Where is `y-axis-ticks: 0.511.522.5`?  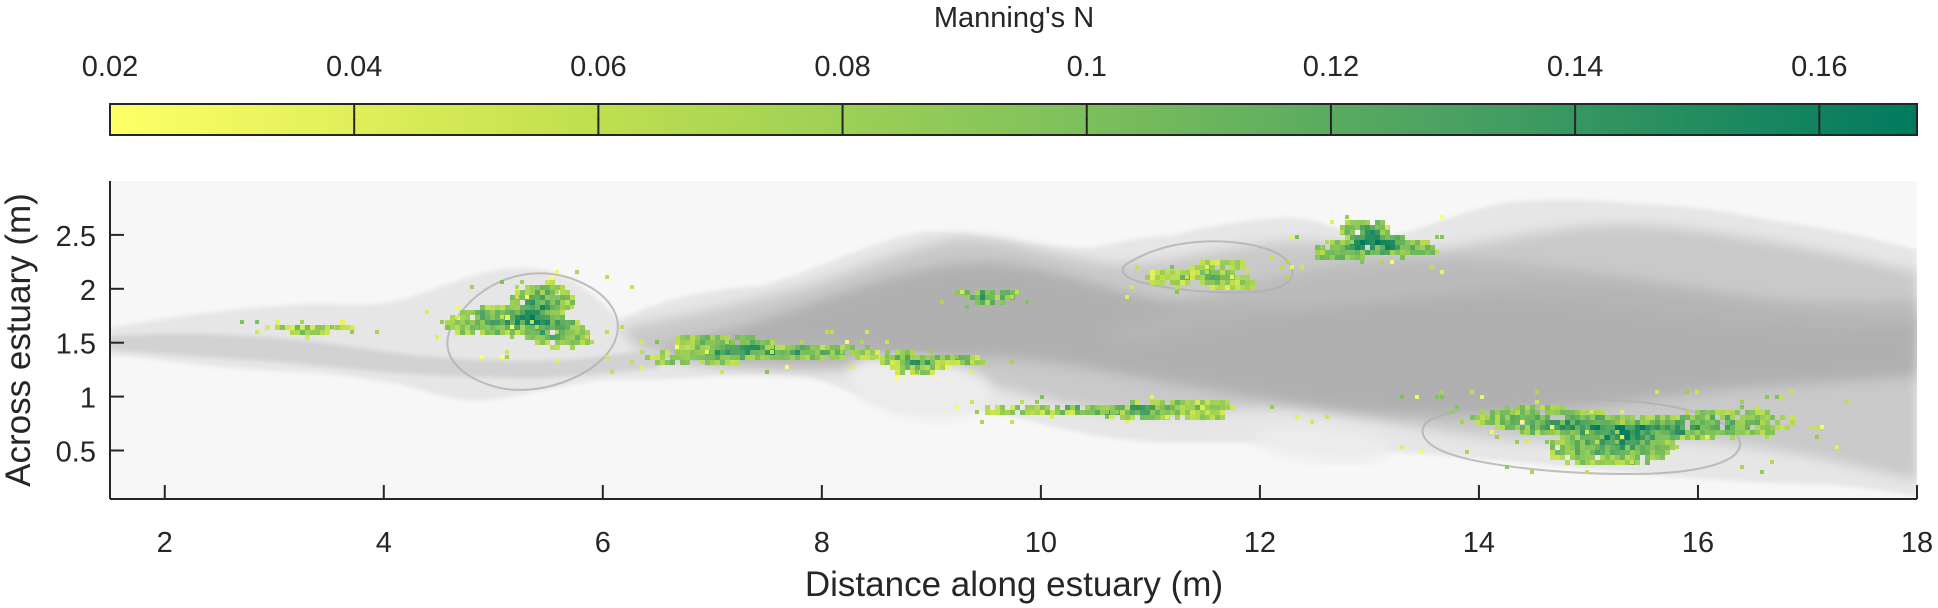
y-axis-ticks: 0.511.522.5 is located at coordinates (90, 344).